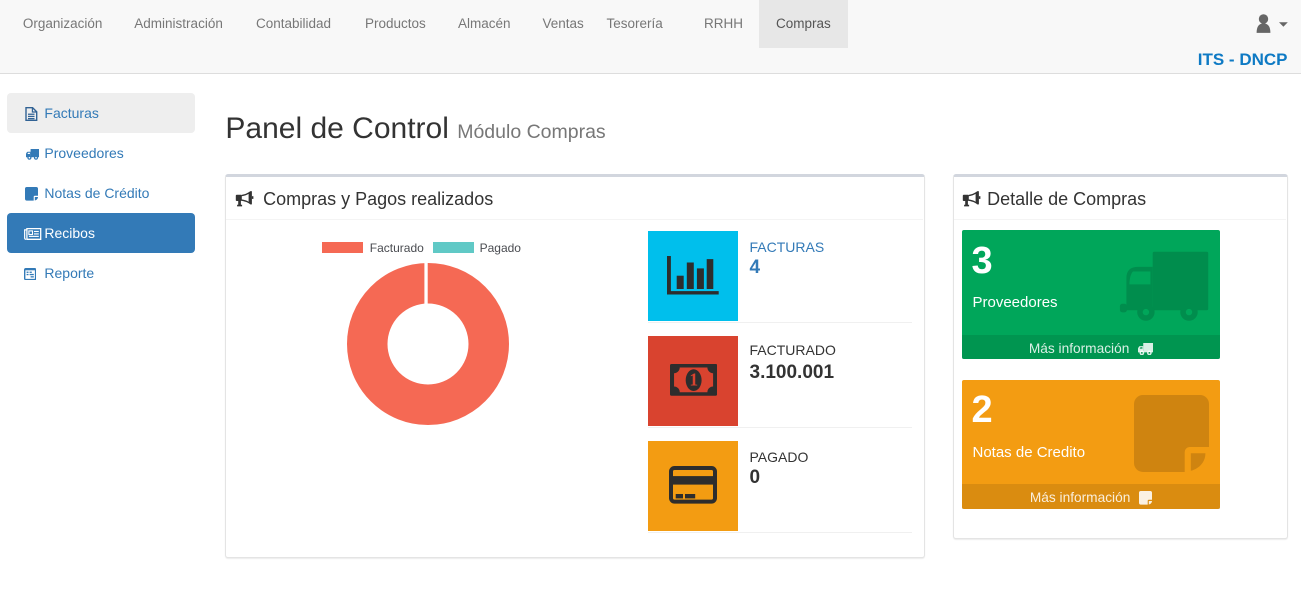 The height and width of the screenshot is (591, 1301). I want to click on svg-text: 1, so click(693, 380).